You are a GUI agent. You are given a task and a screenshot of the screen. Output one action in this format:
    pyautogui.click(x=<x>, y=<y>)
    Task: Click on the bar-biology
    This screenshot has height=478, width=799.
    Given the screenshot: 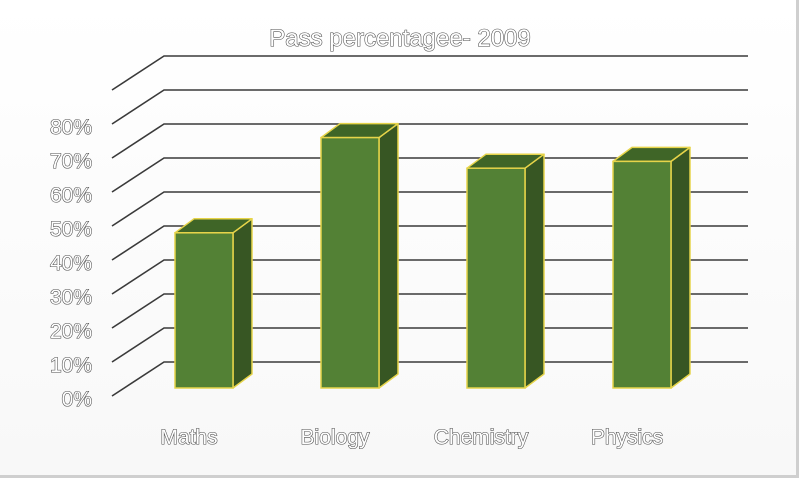 What is the action you would take?
    pyautogui.click(x=359, y=255)
    